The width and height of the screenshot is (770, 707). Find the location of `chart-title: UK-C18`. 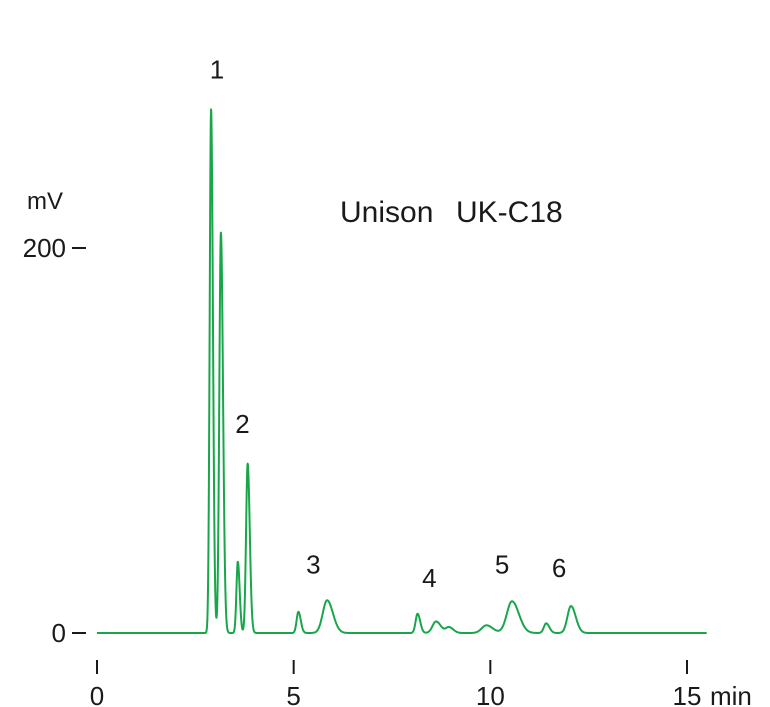

chart-title: UK-C18 is located at coordinates (509, 212).